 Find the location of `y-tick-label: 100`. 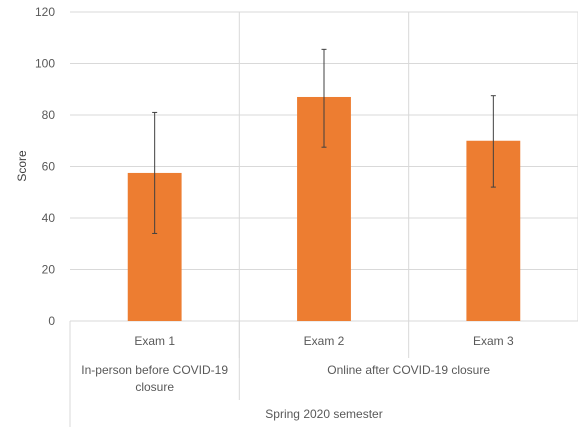

y-tick-label: 100 is located at coordinates (45, 64).